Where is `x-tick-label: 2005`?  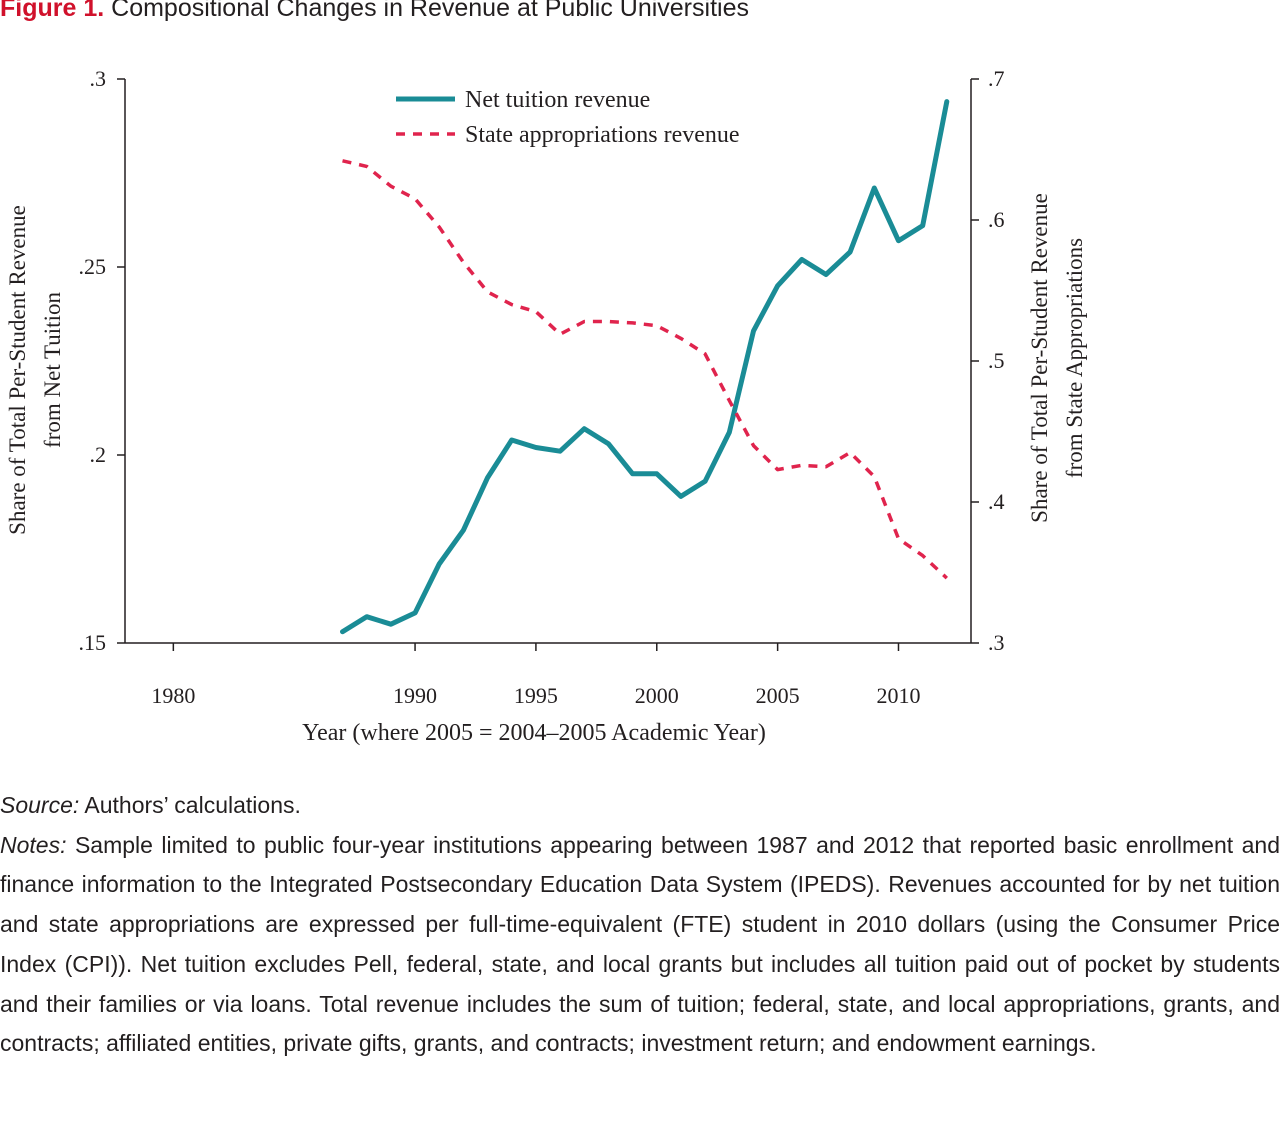 x-tick-label: 2005 is located at coordinates (778, 695).